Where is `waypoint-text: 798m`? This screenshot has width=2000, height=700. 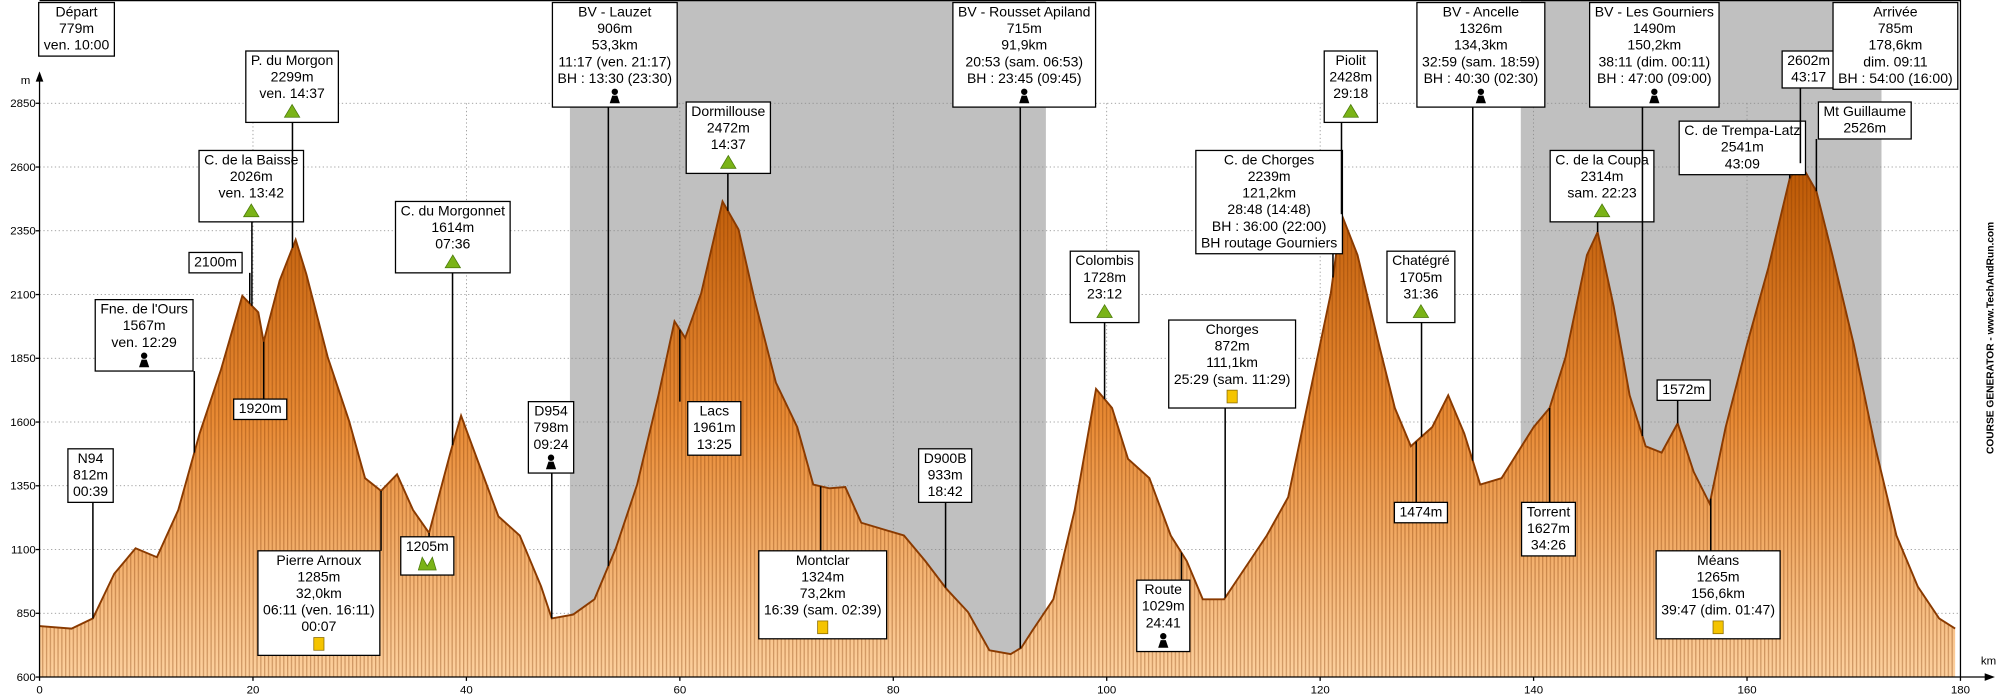 waypoint-text: 798m is located at coordinates (550, 427).